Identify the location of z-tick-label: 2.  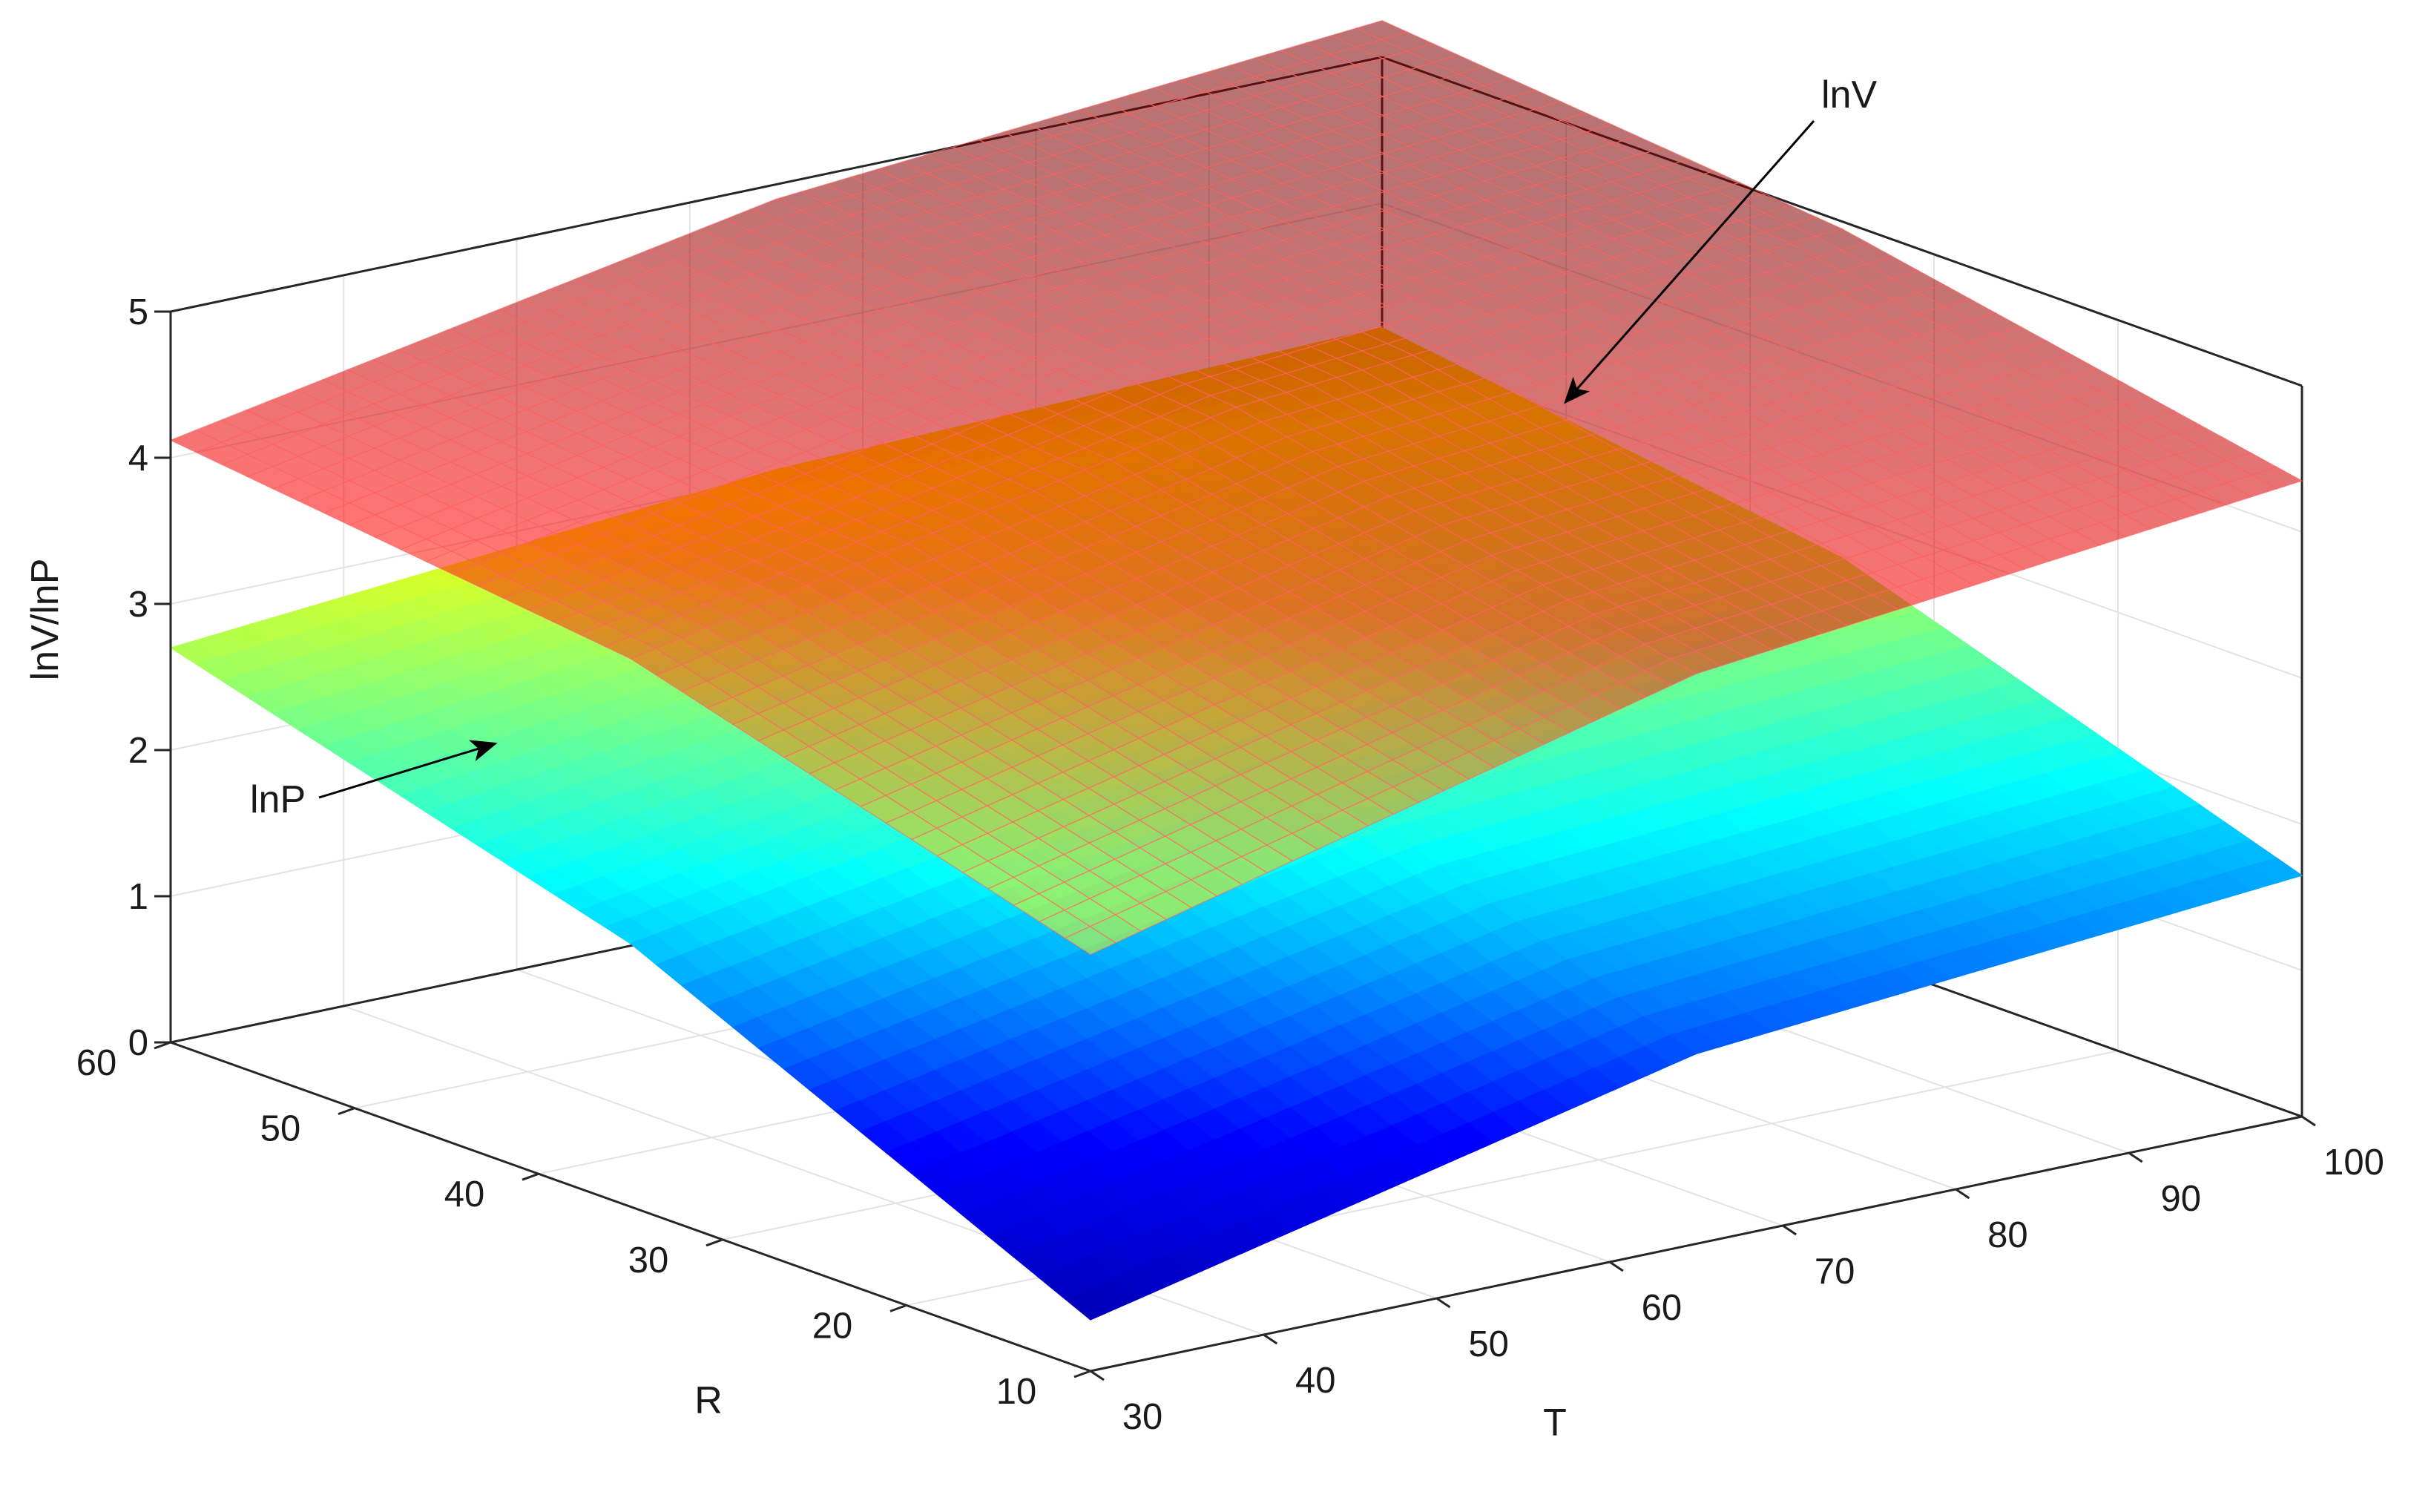
(138, 751).